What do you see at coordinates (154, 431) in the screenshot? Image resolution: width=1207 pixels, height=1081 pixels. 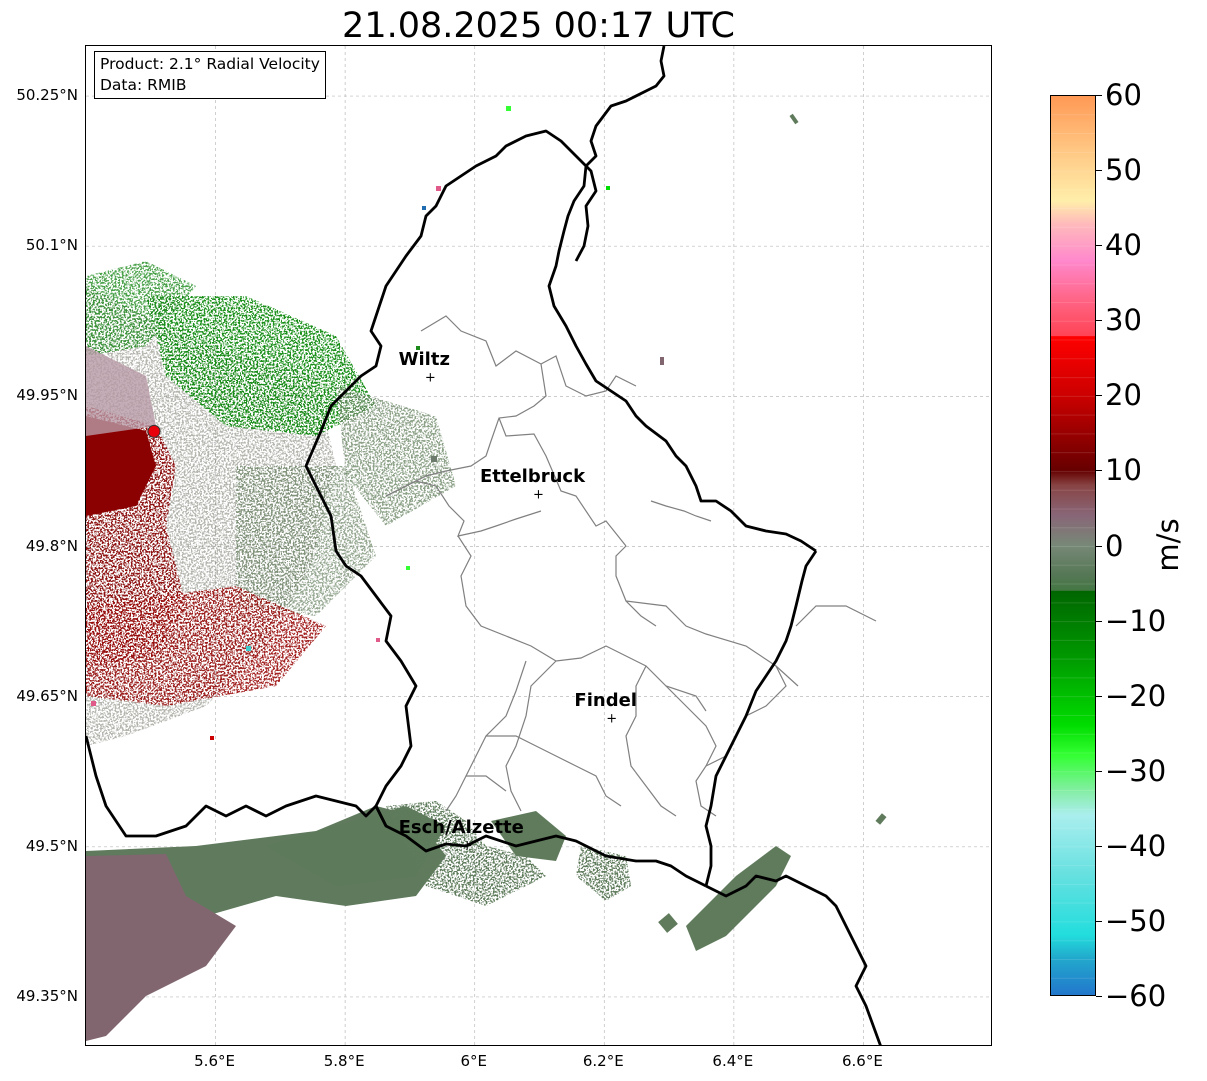 I see `radar-site-marker` at bounding box center [154, 431].